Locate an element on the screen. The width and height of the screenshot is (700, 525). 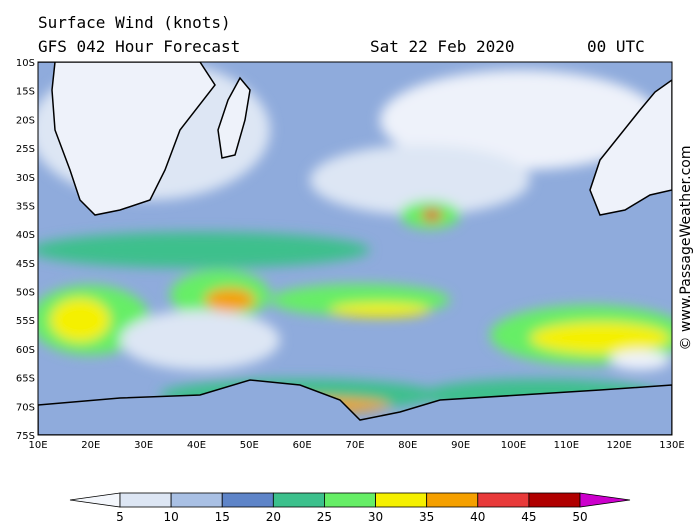
lon-label: 120E is located at coordinates (618, 445).